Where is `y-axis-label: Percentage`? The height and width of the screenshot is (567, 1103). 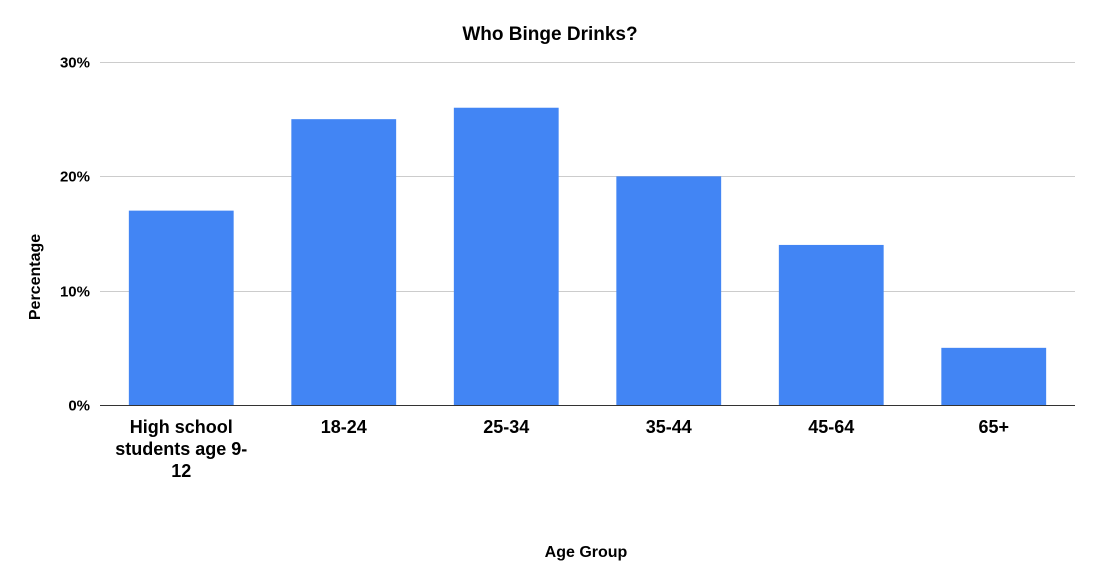 y-axis-label: Percentage is located at coordinates (35, 277).